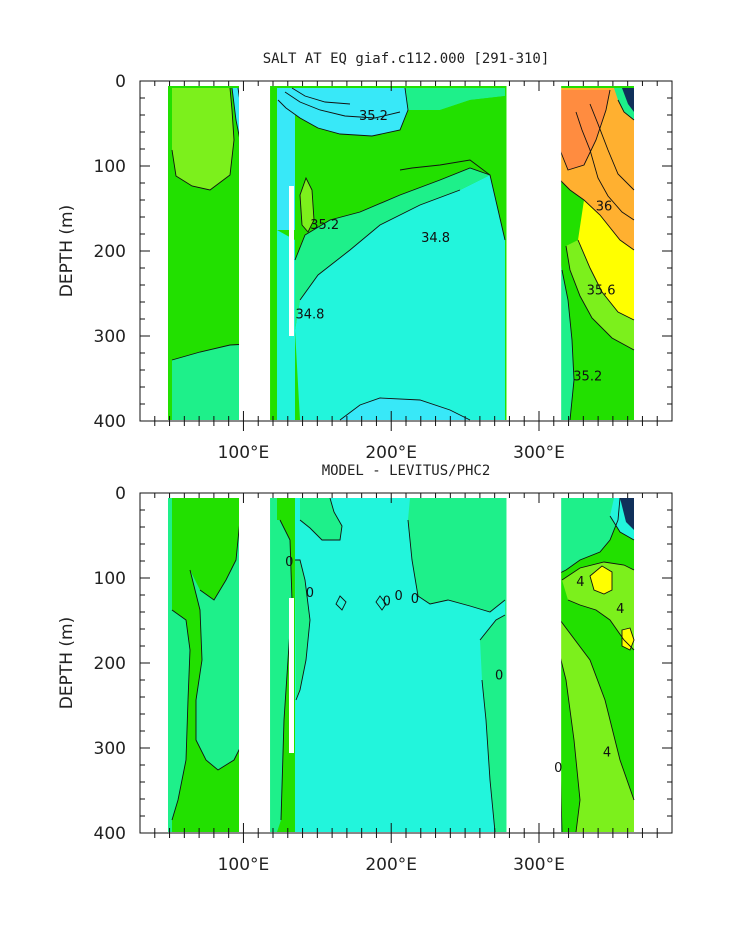 This screenshot has height=945, width=733. I want to click on difference-y-tick-label: 100, so click(110, 579).